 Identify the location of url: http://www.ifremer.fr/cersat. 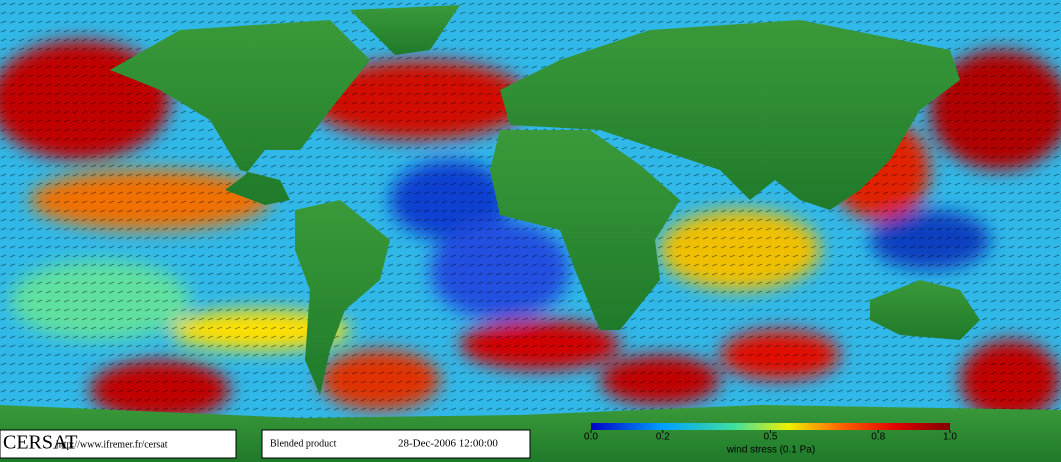
(112, 444).